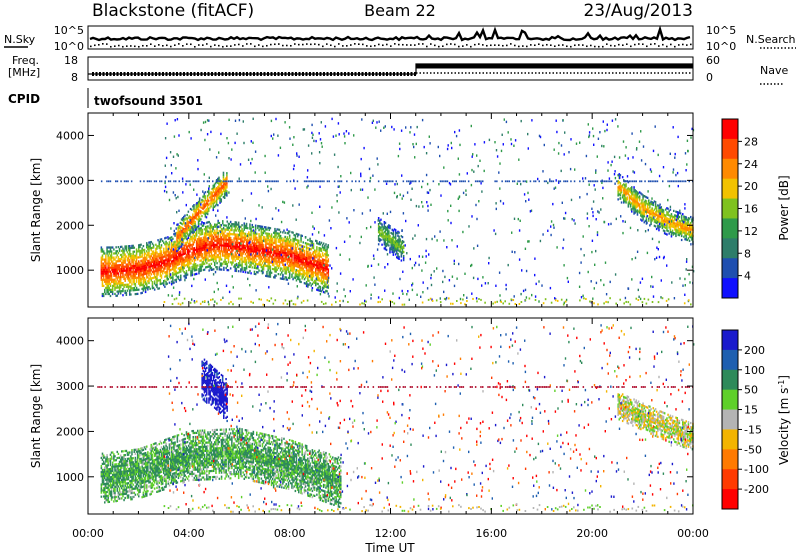  What do you see at coordinates (319, 44) in the screenshot?
I see `noise-search-dot` at bounding box center [319, 44].